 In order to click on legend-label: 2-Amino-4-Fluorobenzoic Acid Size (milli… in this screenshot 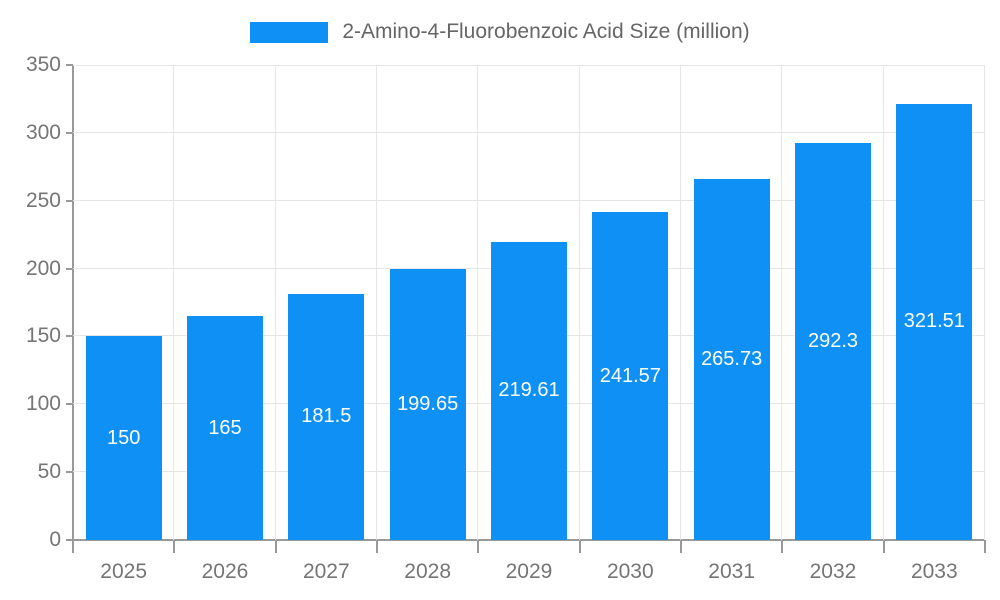, I will do `click(546, 31)`.